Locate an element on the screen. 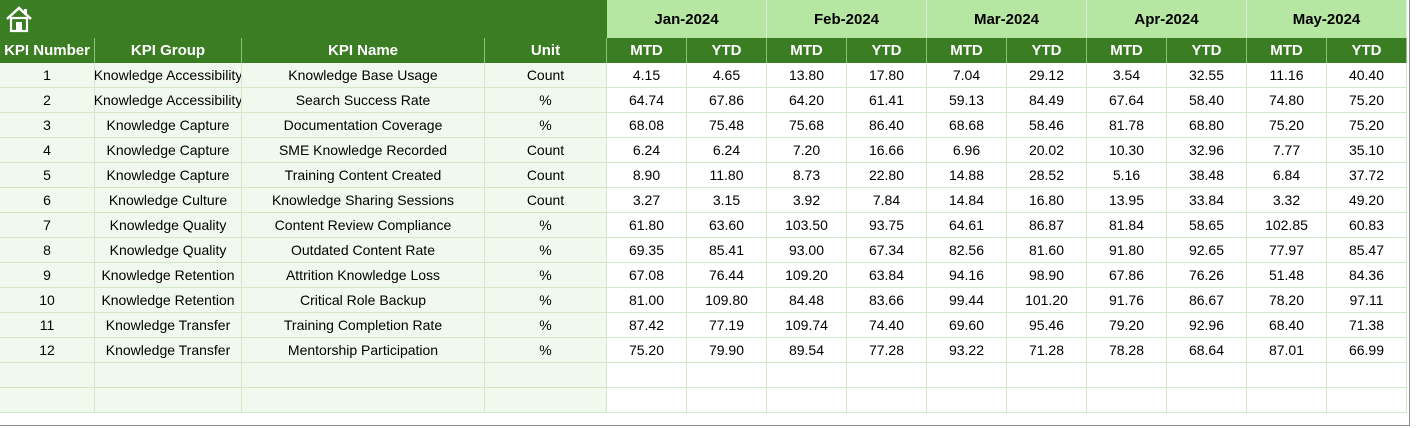 This screenshot has width=1424, height=428. value-cell: 7.84 is located at coordinates (887, 200).